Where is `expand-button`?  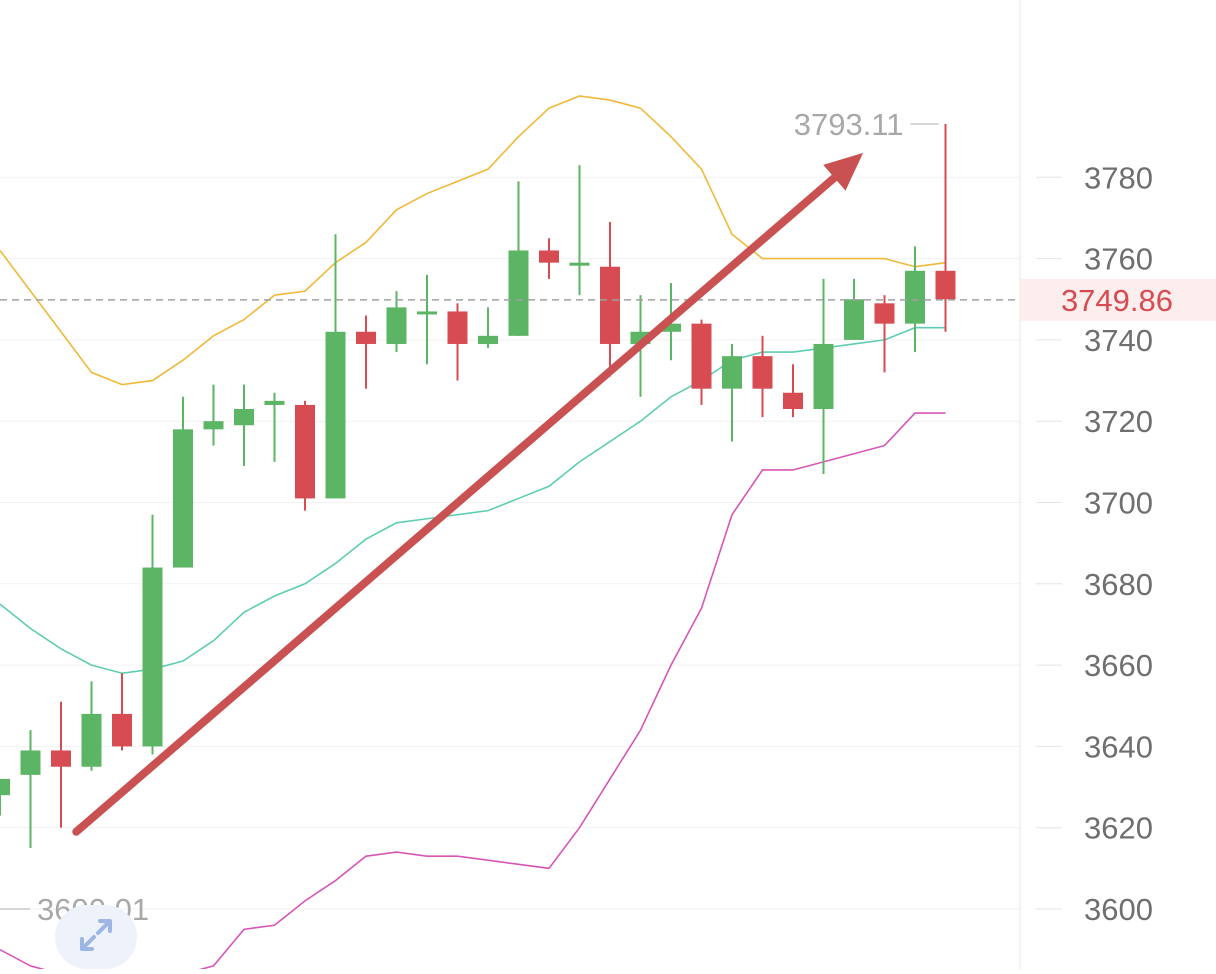
expand-button is located at coordinates (96, 937).